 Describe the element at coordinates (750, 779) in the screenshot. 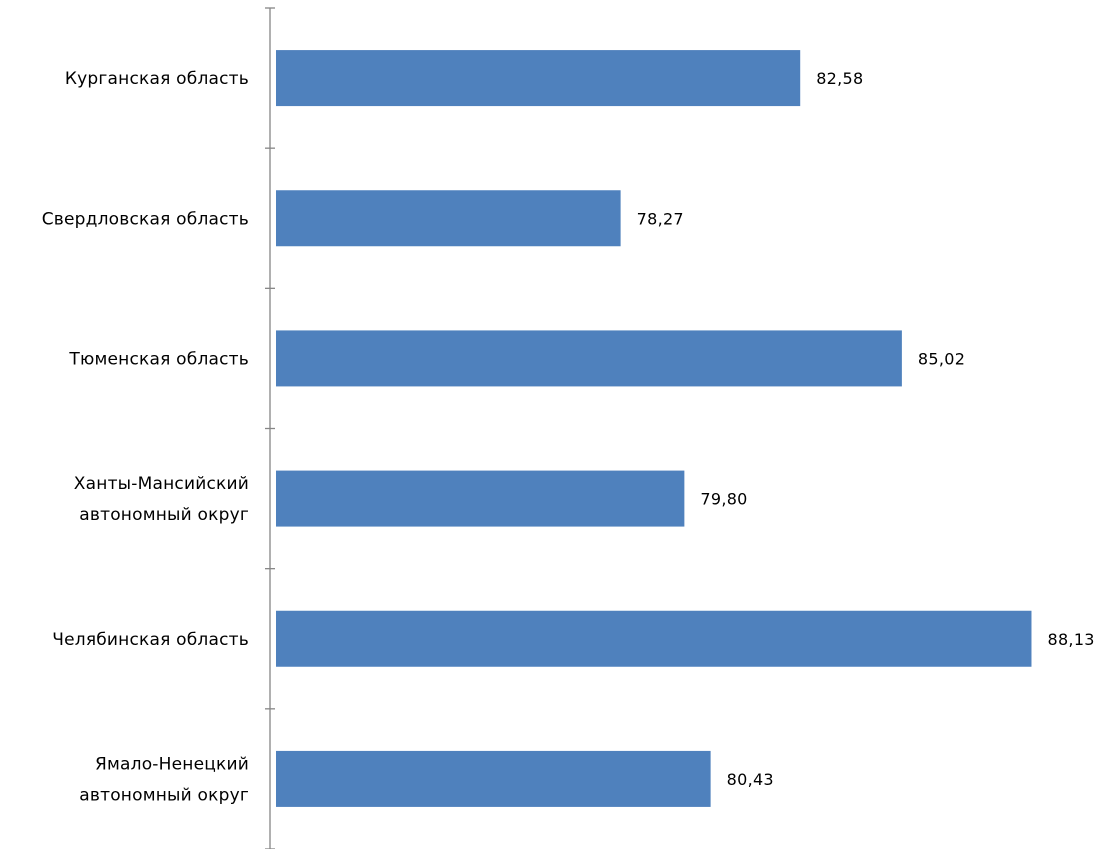

I see `data-label-5: 80,43` at that location.